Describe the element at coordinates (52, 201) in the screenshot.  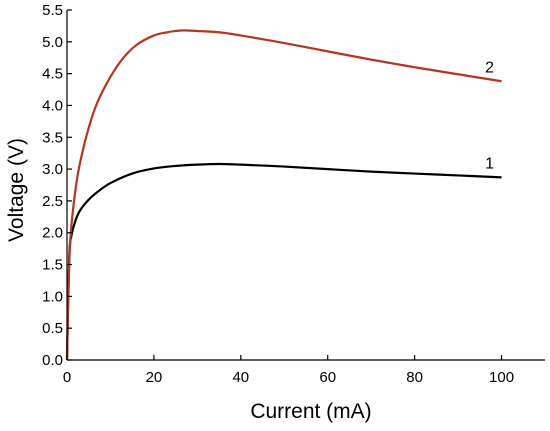
I see `y-tick-label: 2.5` at that location.